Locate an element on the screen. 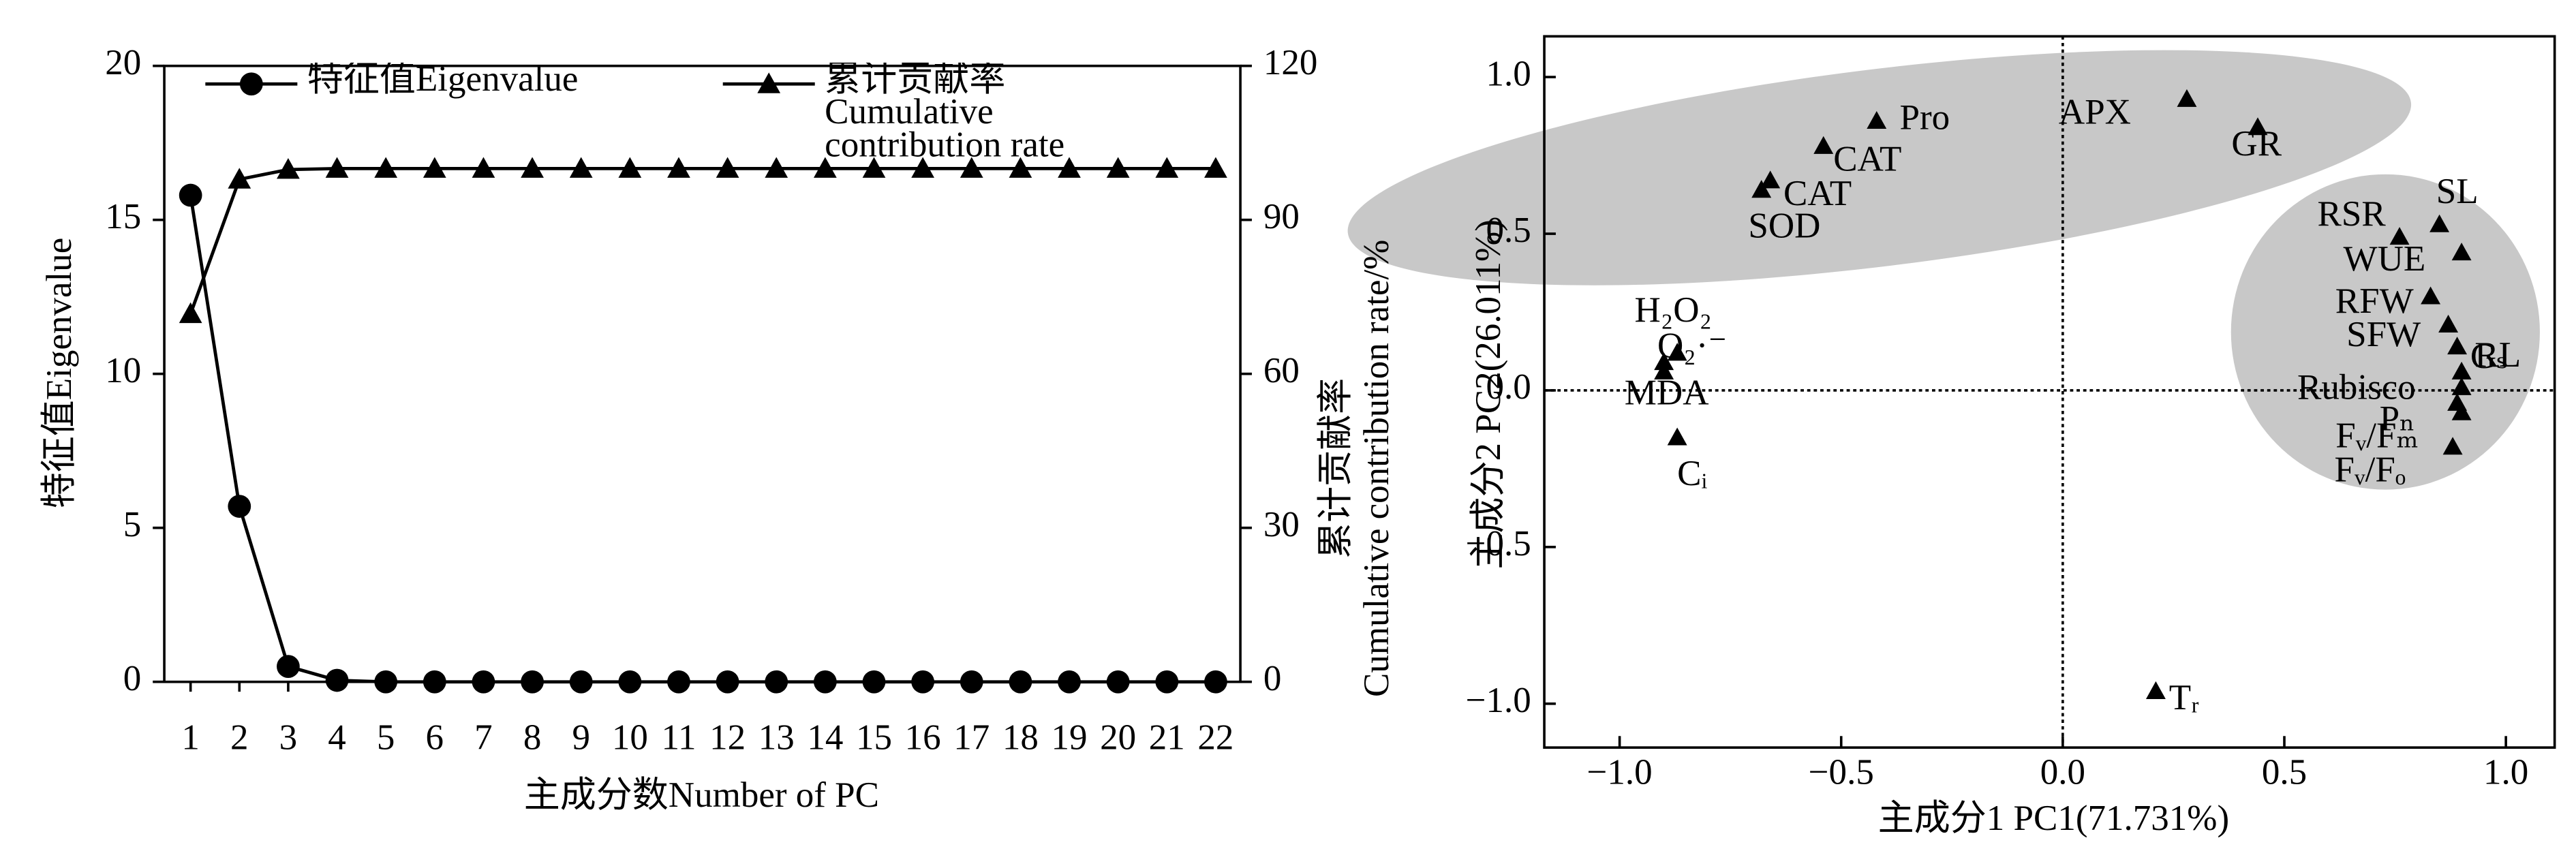 The image size is (2576, 866). legend-entry: 累计贡献率 Cumulative contribution rate is located at coordinates (945, 114).